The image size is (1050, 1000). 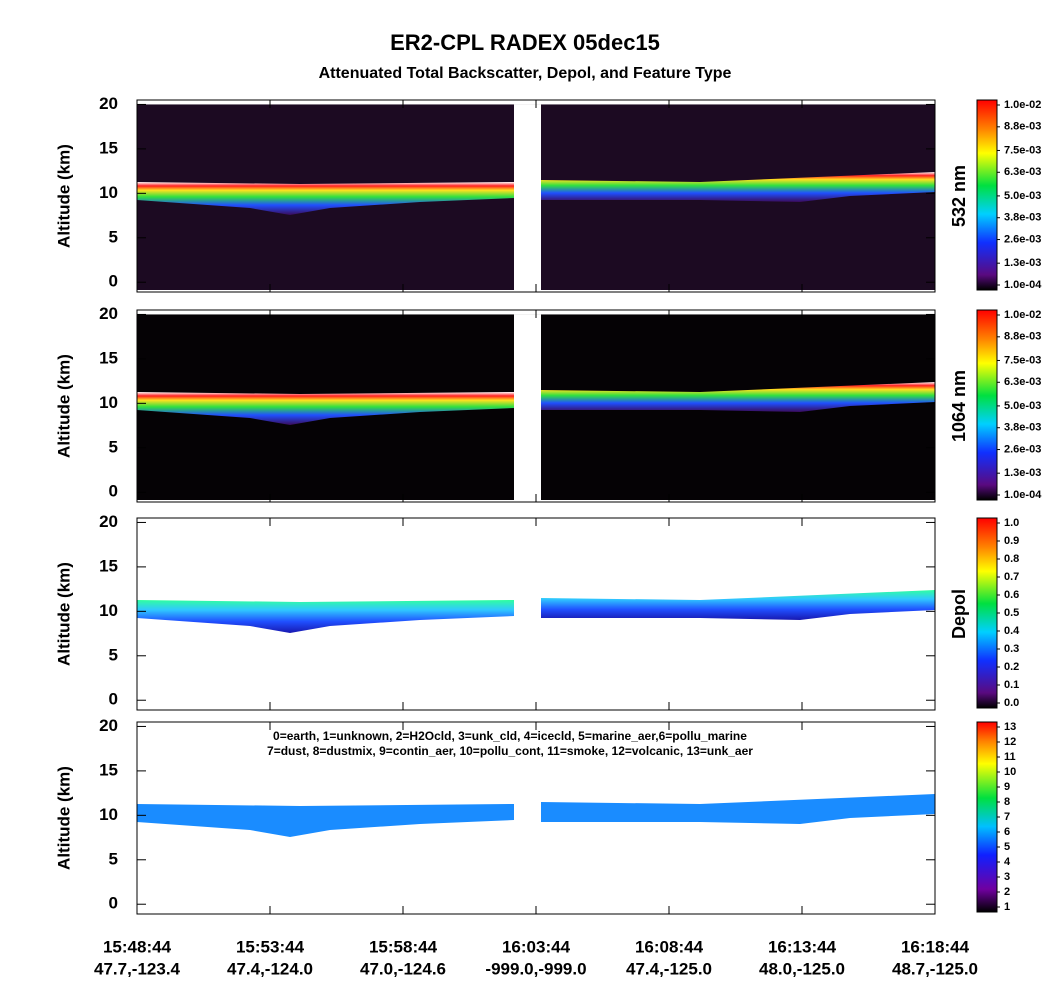 What do you see at coordinates (1010, 742) in the screenshot?
I see `colorbar-tick-label: 12` at bounding box center [1010, 742].